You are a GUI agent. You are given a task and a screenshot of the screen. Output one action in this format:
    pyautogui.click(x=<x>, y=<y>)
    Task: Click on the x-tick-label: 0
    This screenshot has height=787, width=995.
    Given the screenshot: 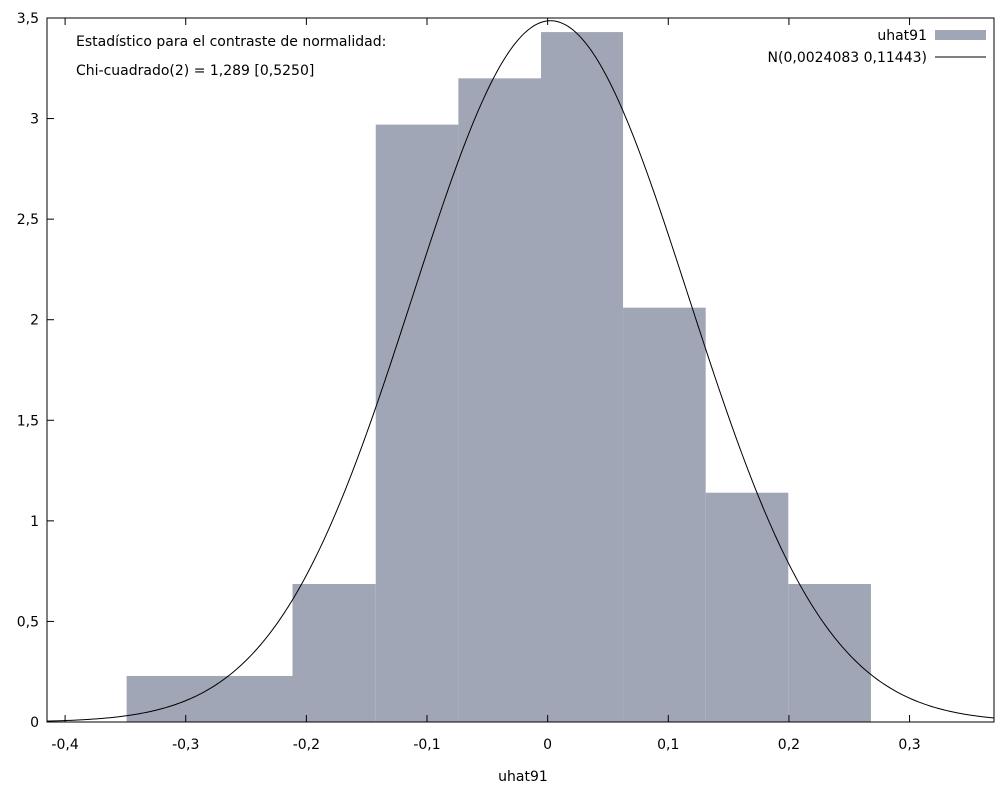 What is the action you would take?
    pyautogui.click(x=547, y=745)
    